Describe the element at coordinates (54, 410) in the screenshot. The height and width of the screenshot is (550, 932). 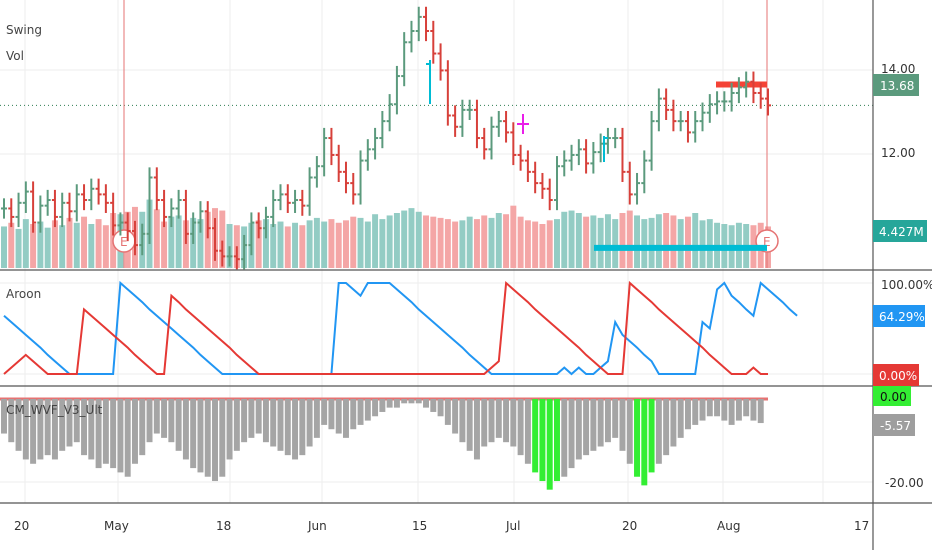
I see `wvf-indicator-label: CM_WVF_V3_Ult` at that location.